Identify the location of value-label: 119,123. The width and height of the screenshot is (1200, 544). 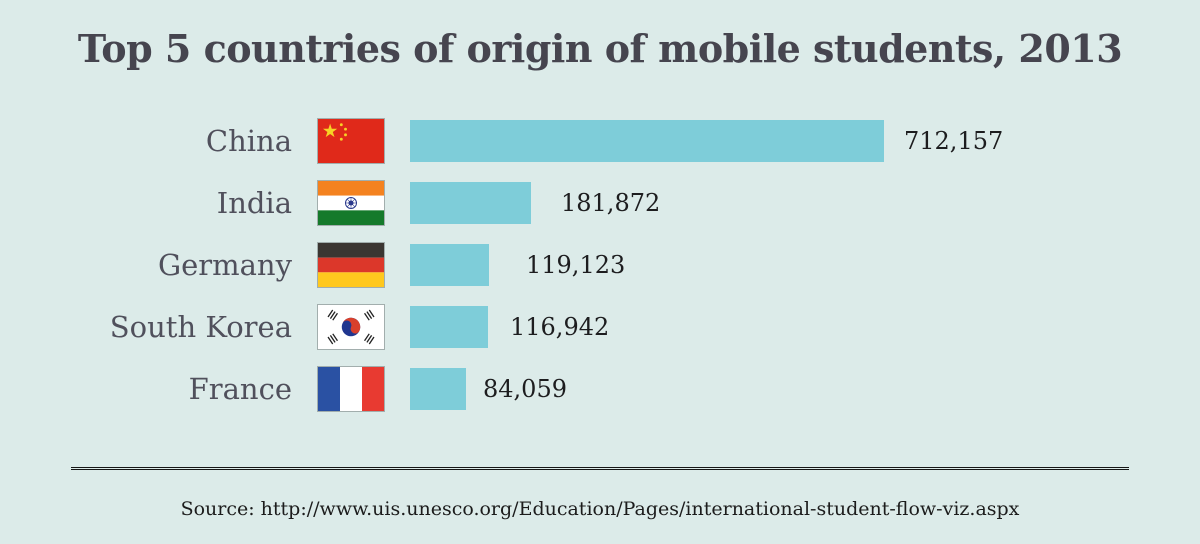
(576, 265).